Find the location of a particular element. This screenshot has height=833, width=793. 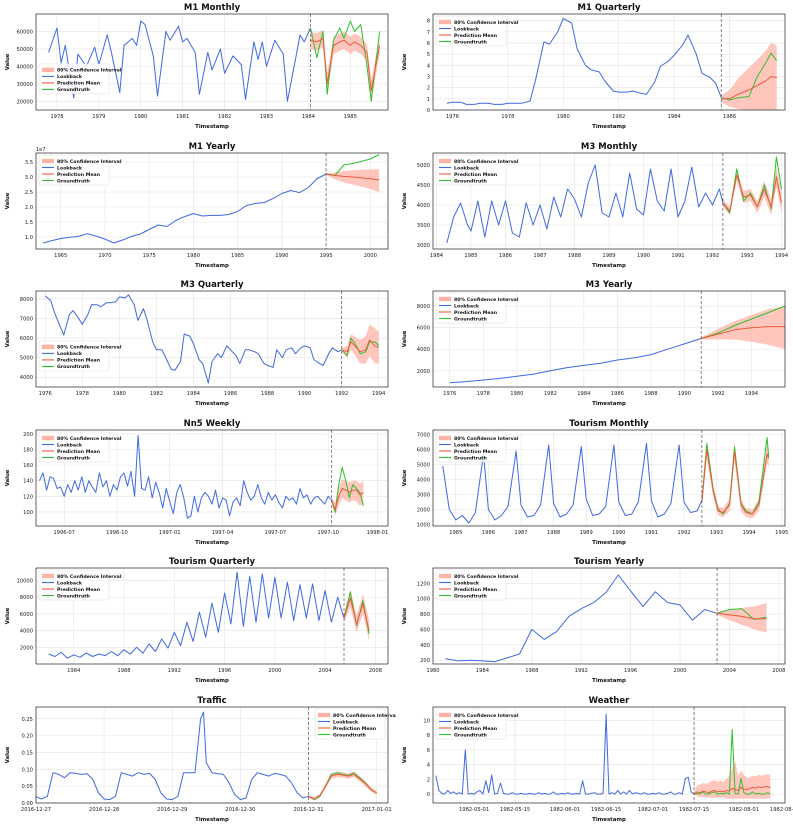

y-tick-label: 3000 is located at coordinates (423, 246).